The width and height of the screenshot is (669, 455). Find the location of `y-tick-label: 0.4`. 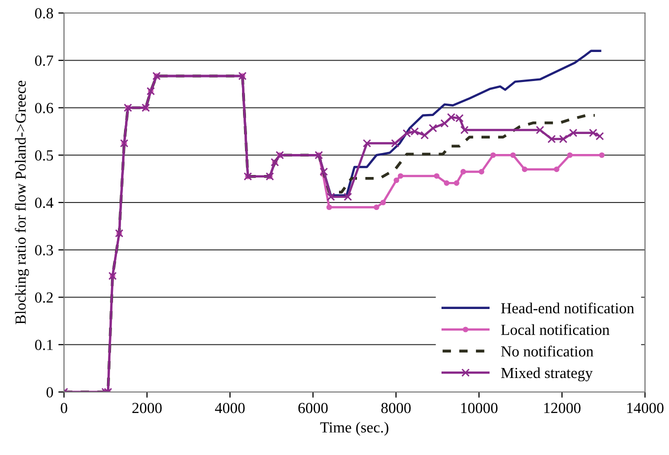

y-tick-label: 0.4 is located at coordinates (44, 203).